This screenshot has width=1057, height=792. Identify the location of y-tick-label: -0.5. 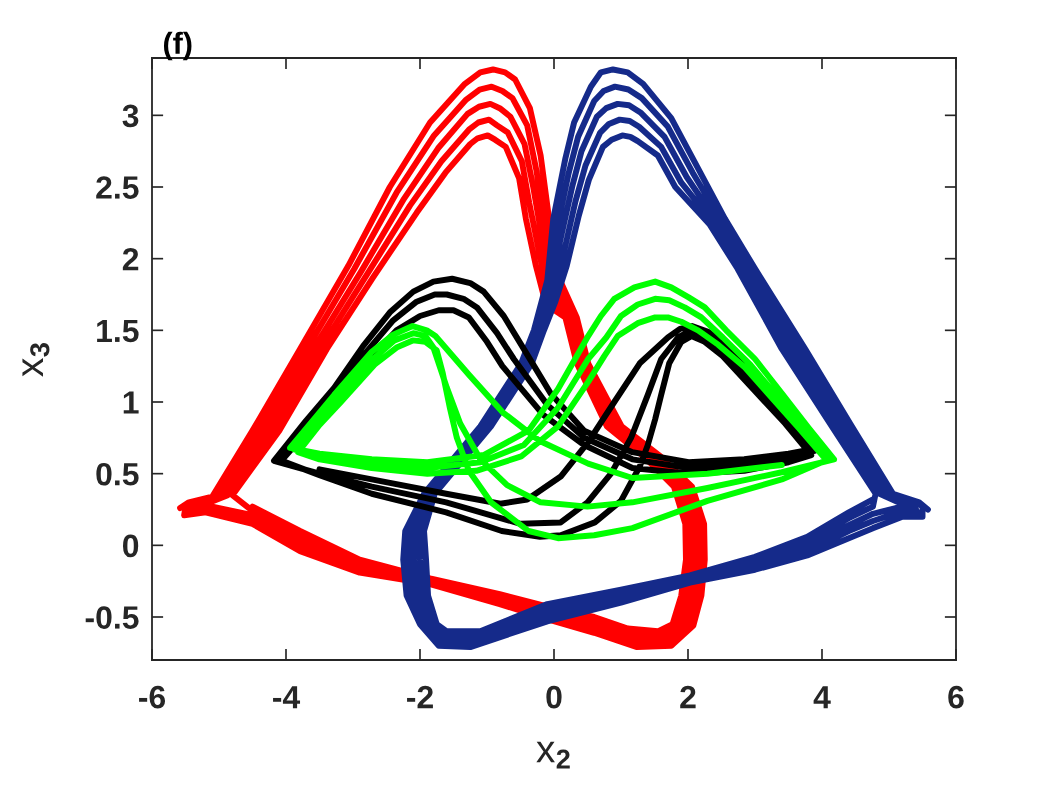
(112, 617).